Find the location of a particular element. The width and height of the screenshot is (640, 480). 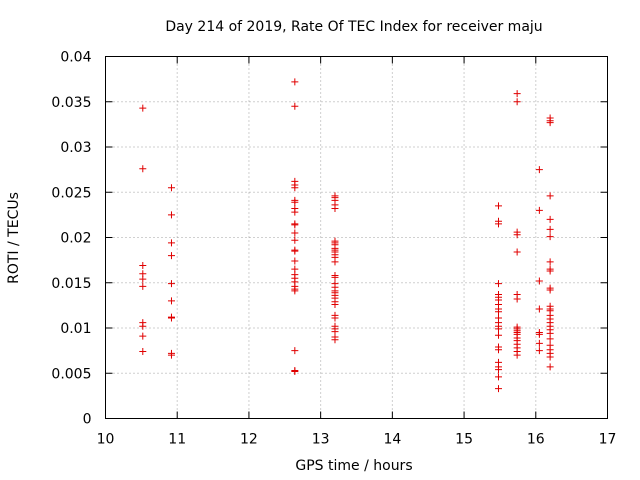

x-tick-label: 12 is located at coordinates (249, 440).